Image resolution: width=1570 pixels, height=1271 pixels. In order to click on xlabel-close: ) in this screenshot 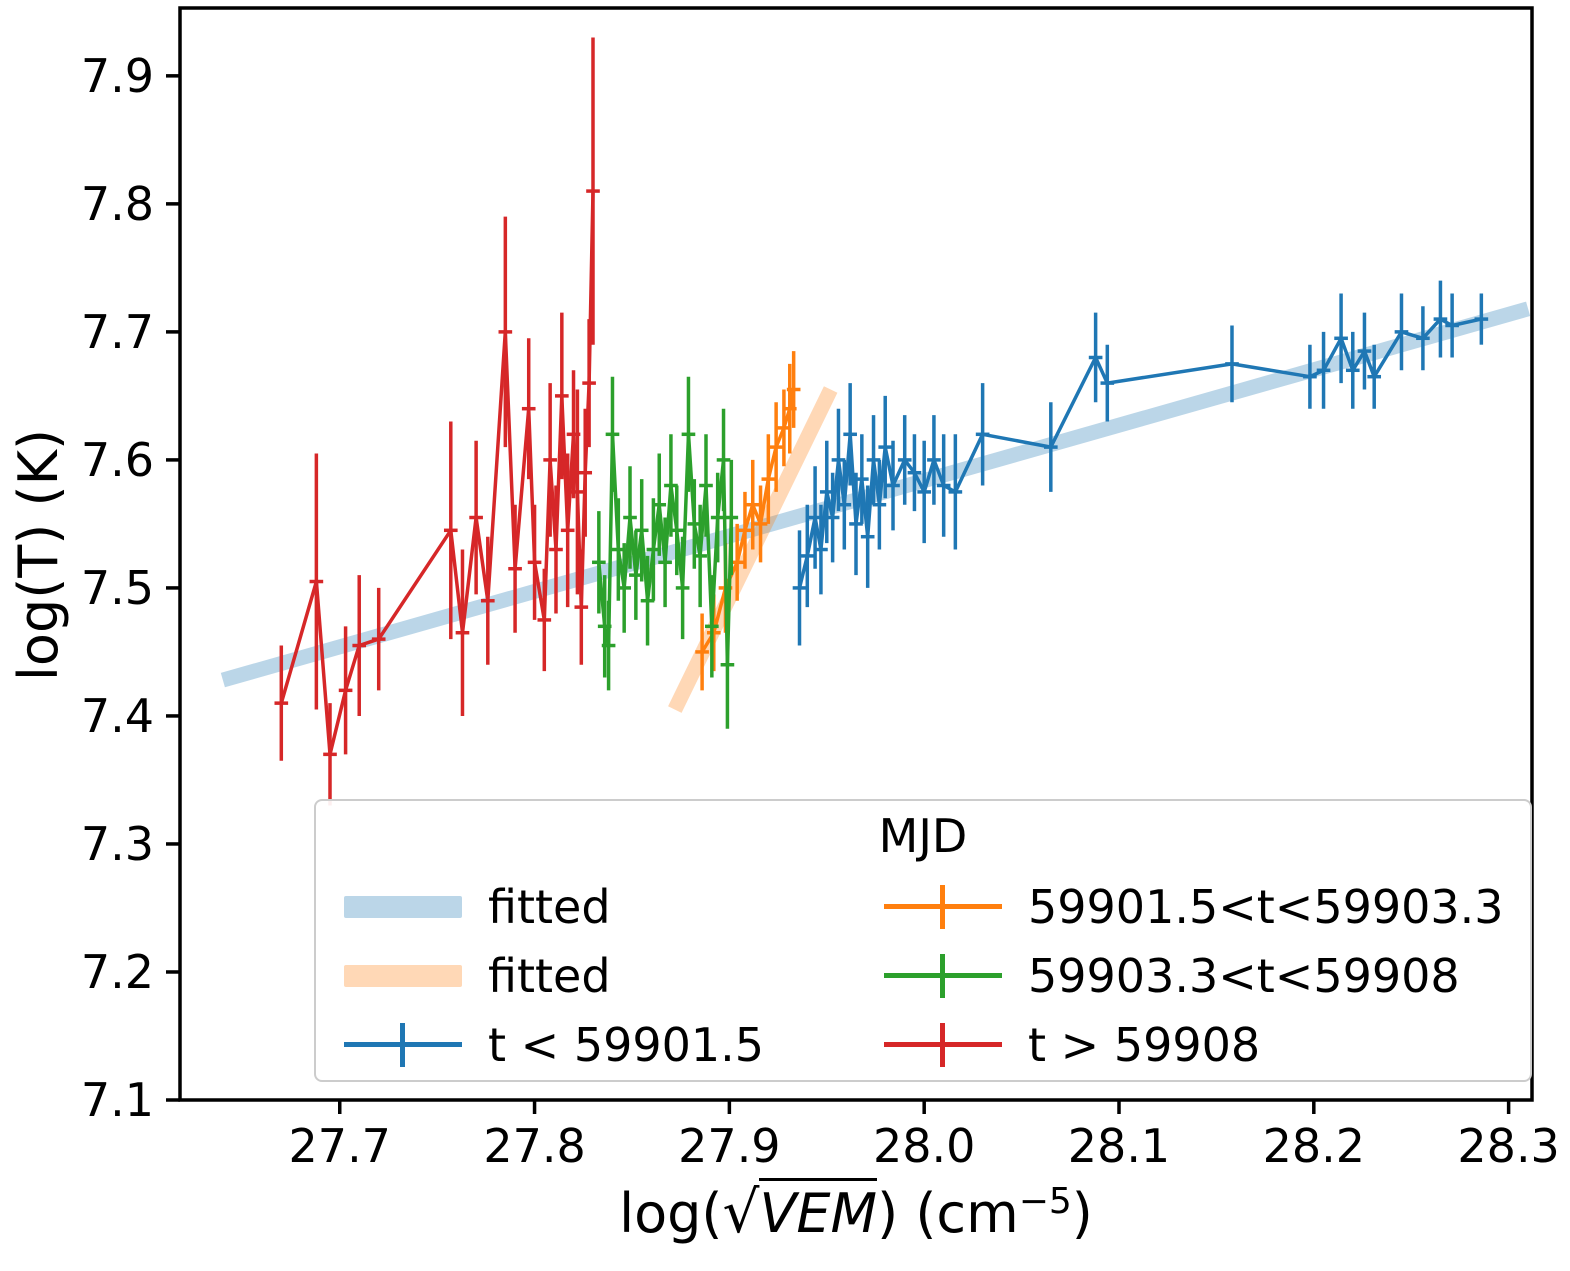, I will do `click(1082, 1213)`.